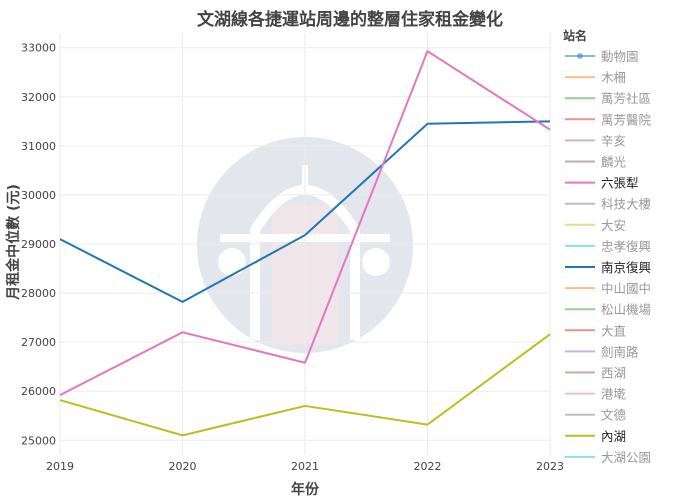  What do you see at coordinates (613, 140) in the screenshot?
I see `legend-label: 辛亥` at bounding box center [613, 140].